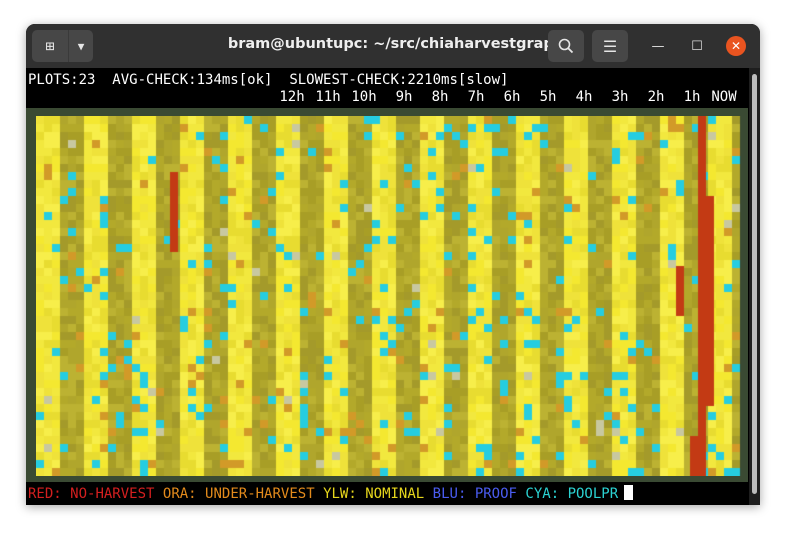 The height and width of the screenshot is (533, 786). I want to click on time-label: 5h, so click(548, 97).